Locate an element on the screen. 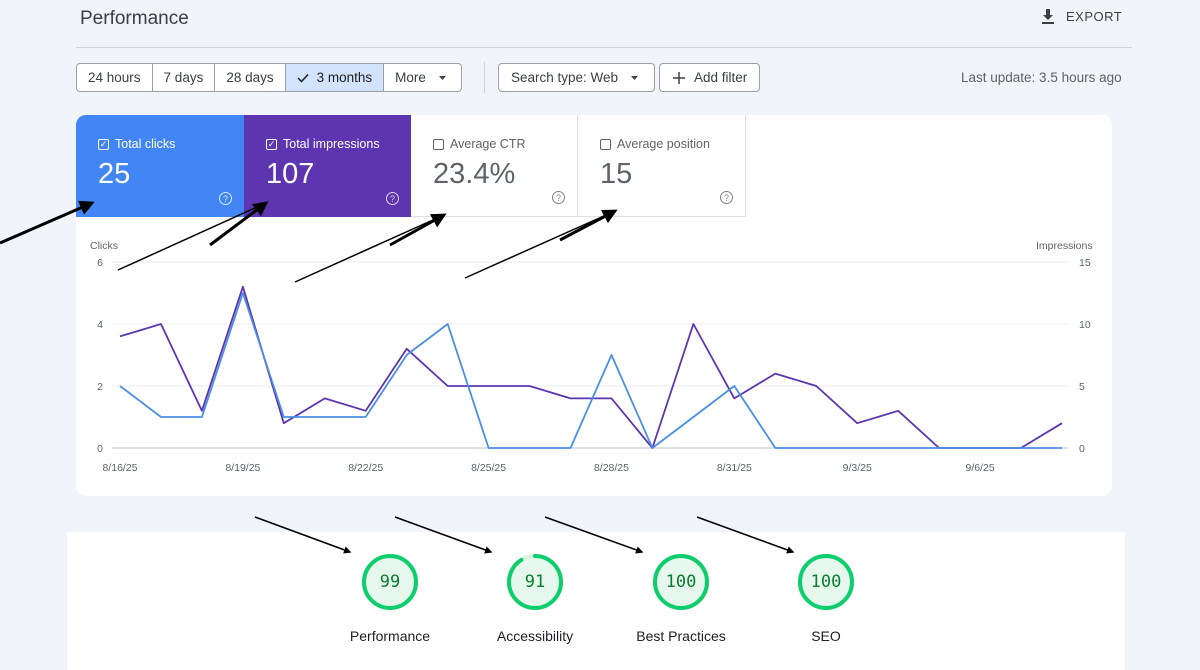 The width and height of the screenshot is (1200, 670). x-tick-label: 8/25/25 is located at coordinates (488, 468).